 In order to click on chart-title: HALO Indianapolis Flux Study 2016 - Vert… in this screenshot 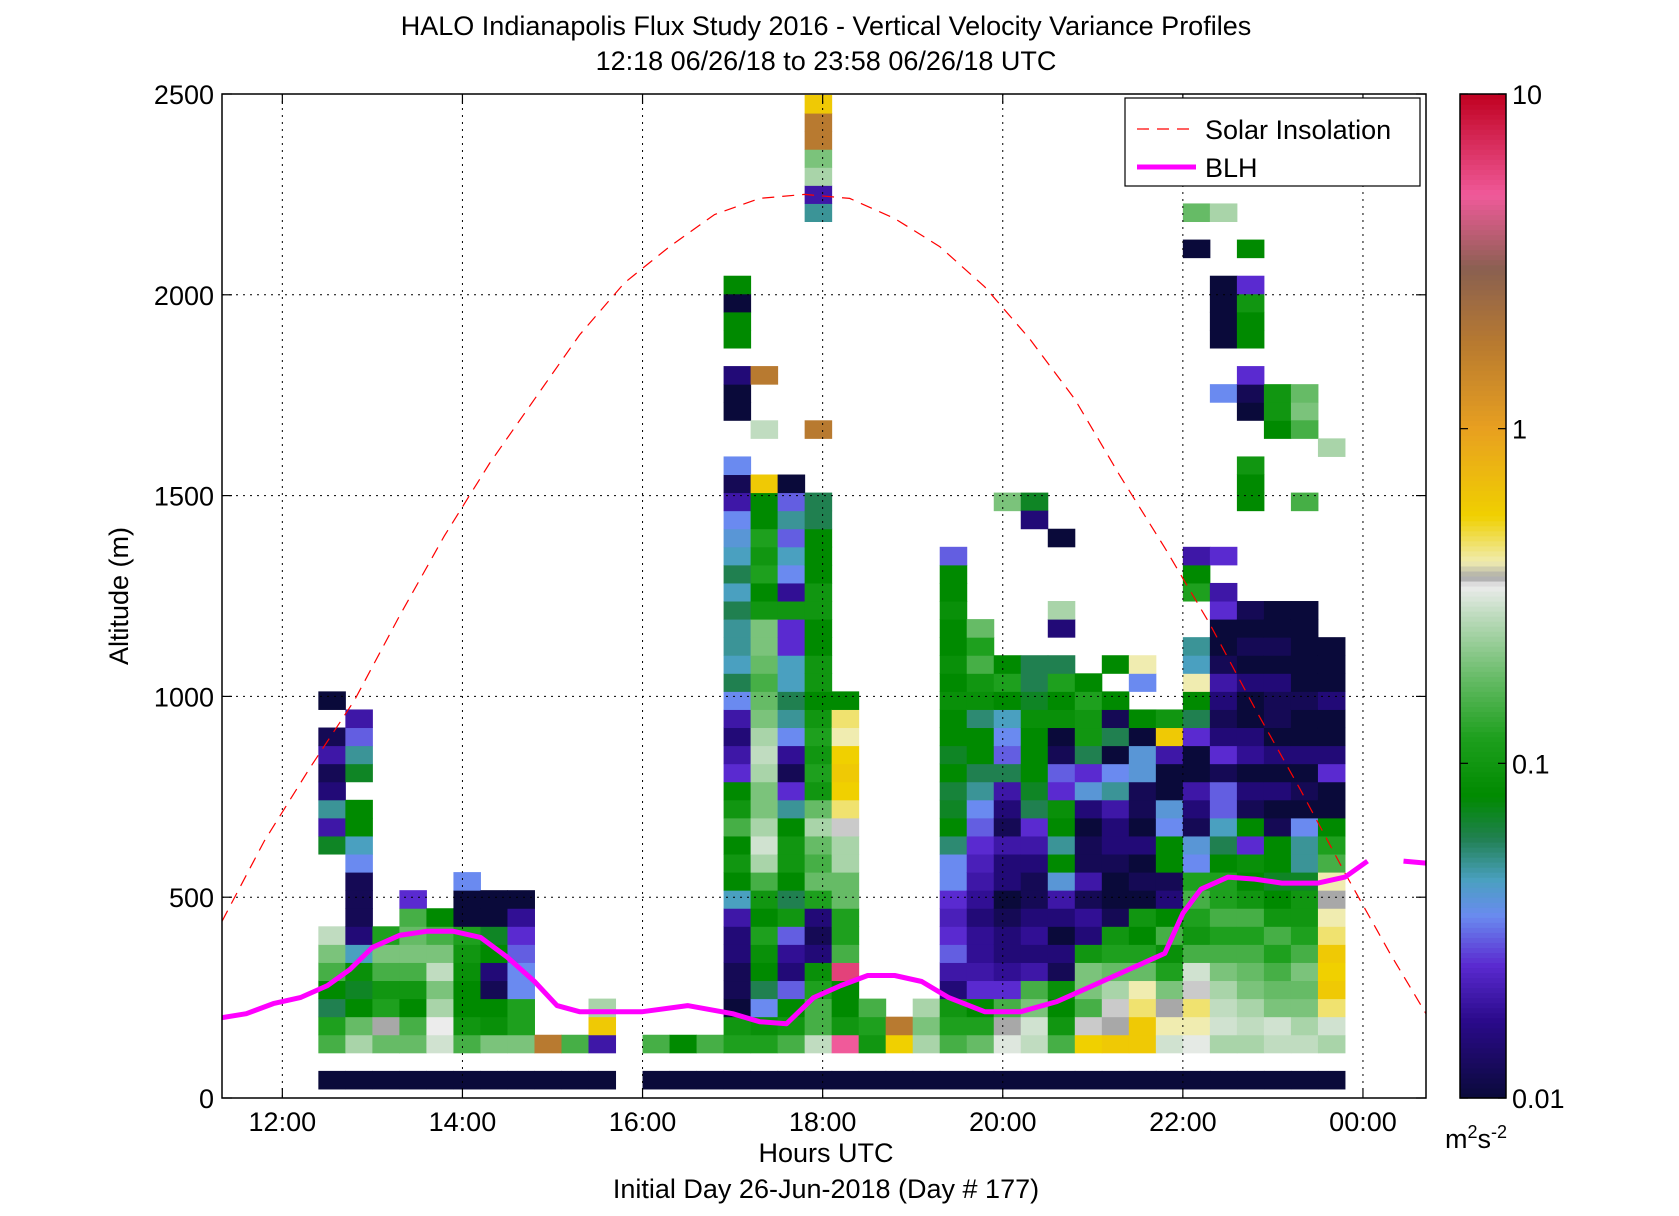, I will do `click(826, 26)`.